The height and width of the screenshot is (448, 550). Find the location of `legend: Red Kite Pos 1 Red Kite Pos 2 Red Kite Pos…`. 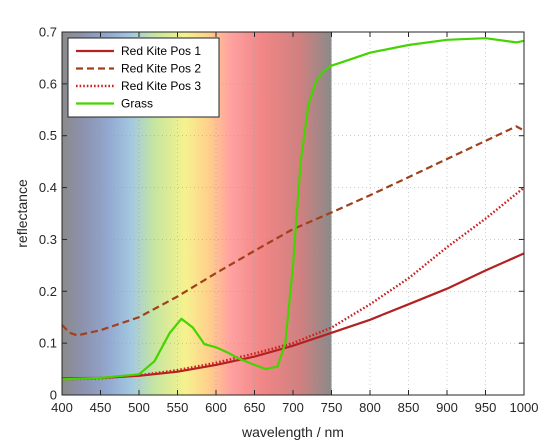

legend: Red Kite Pos 1 Red Kite Pos 2 Red Kite Pos… is located at coordinates (143, 77).